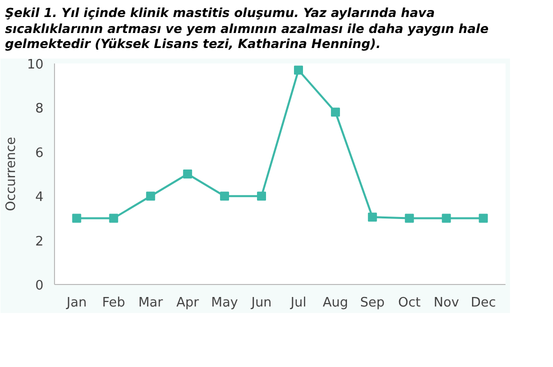 The height and width of the screenshot is (367, 553). What do you see at coordinates (188, 303) in the screenshot?
I see `x-tick-label: Apr` at bounding box center [188, 303].